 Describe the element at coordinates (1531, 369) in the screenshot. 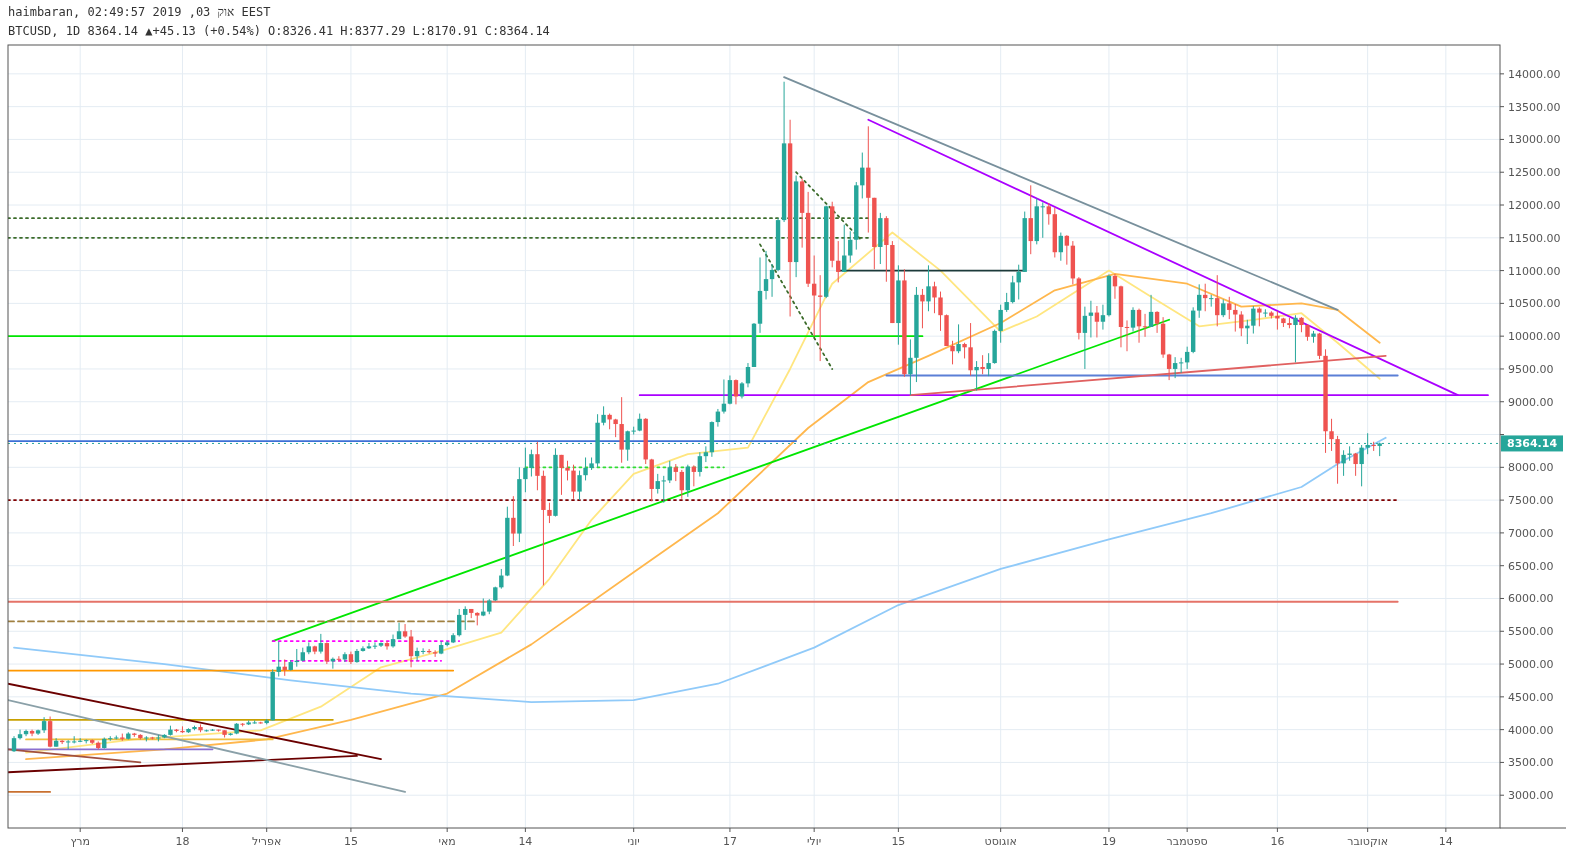

I see `y-tick-label: 9500.00` at that location.